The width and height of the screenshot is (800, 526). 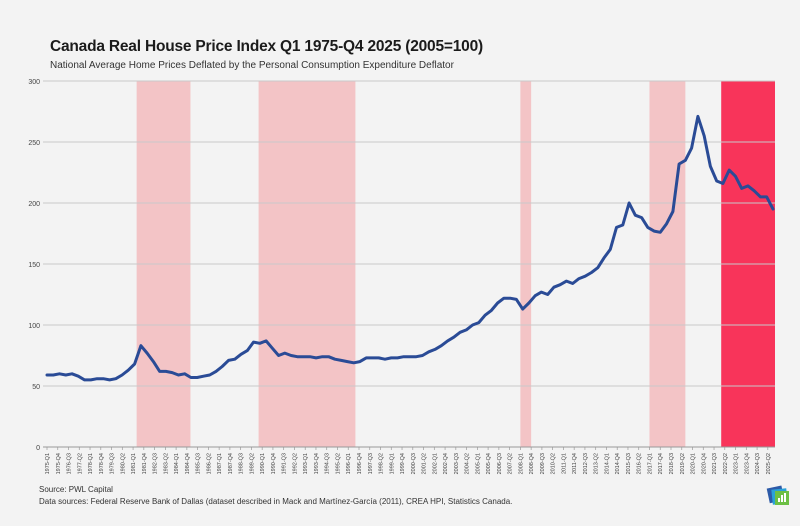 I want to click on x-tick-label: 1996-Q4, so click(x=360, y=463).